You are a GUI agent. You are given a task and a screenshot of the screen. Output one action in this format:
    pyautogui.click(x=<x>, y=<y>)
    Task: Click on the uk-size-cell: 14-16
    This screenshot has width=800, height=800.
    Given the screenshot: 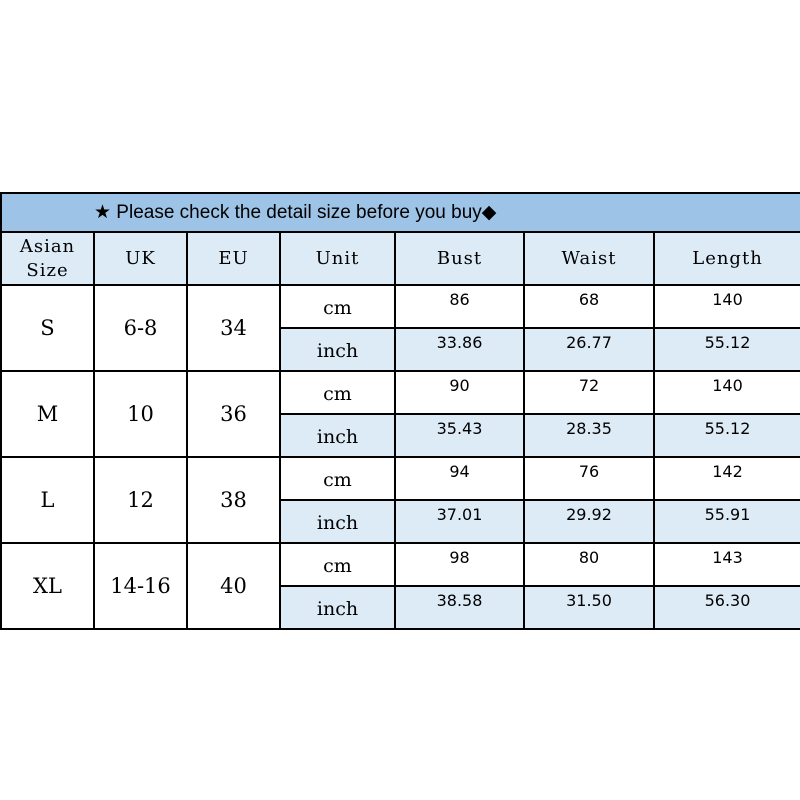 What is the action you would take?
    pyautogui.click(x=140, y=586)
    